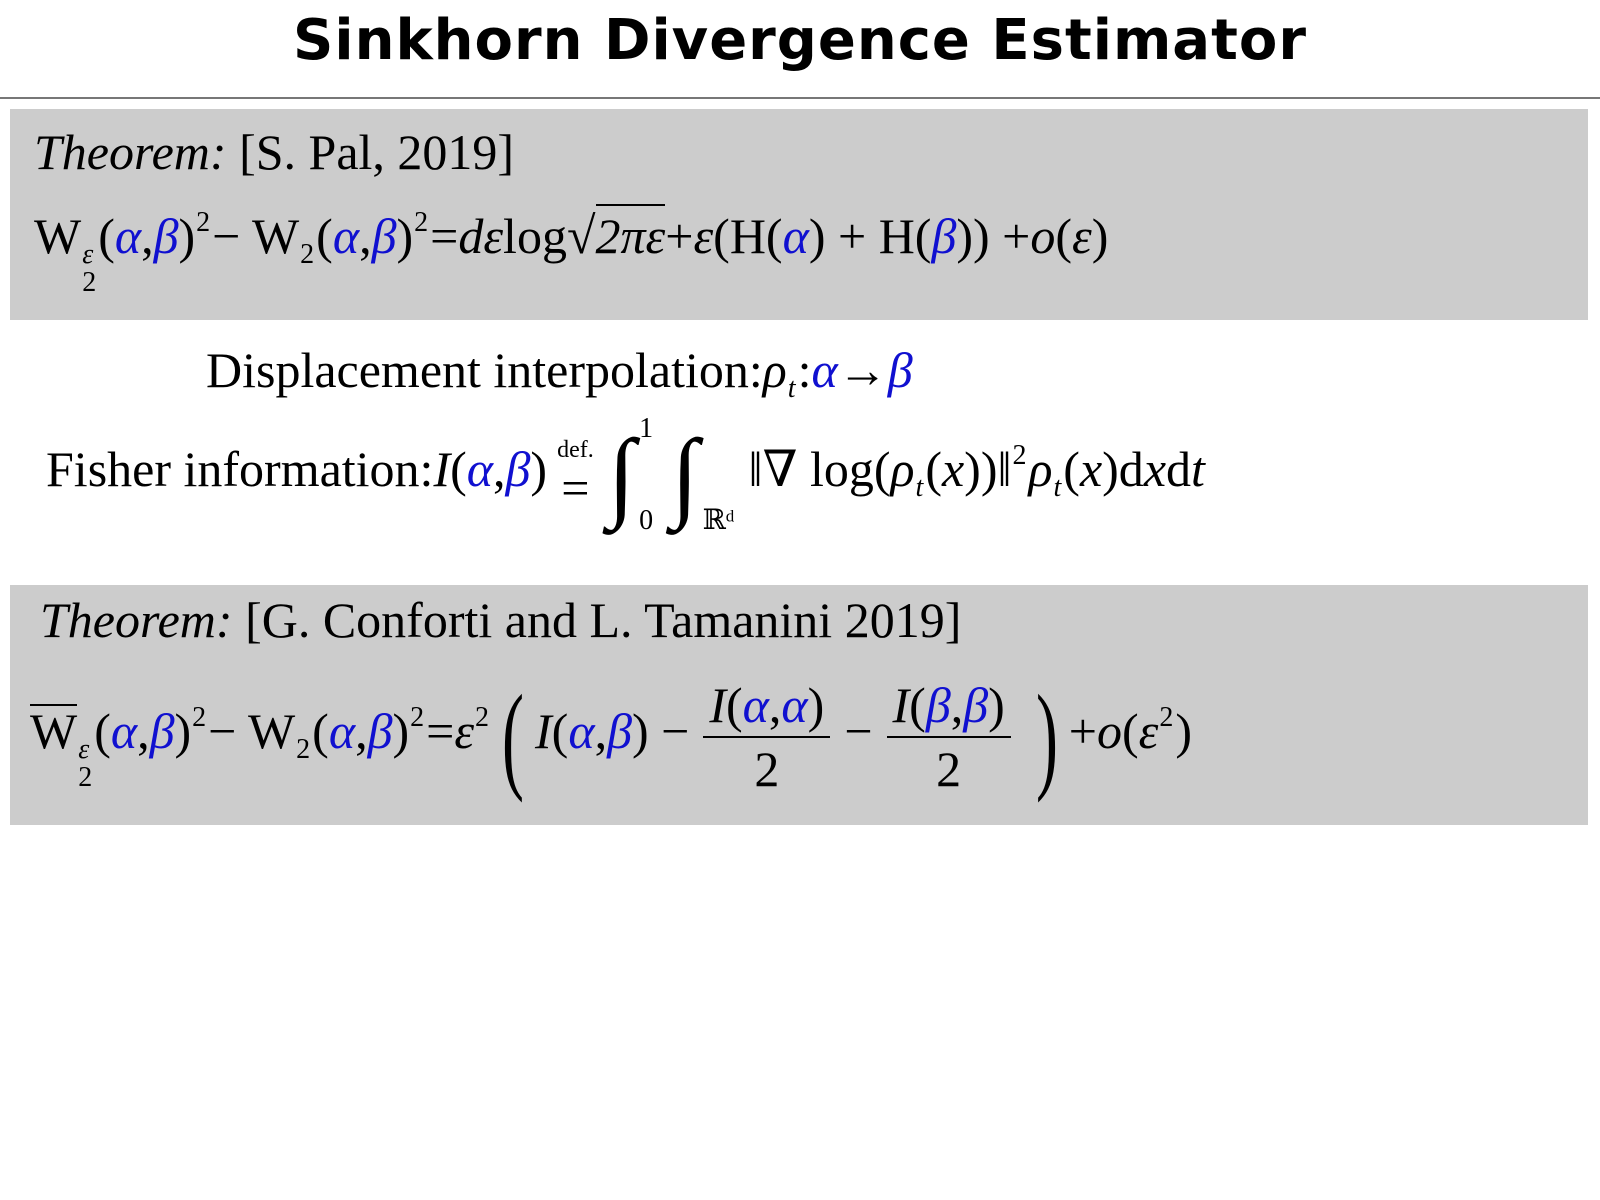  What do you see at coordinates (136, 620) in the screenshot?
I see `theorem-label: Theorem:` at bounding box center [136, 620].